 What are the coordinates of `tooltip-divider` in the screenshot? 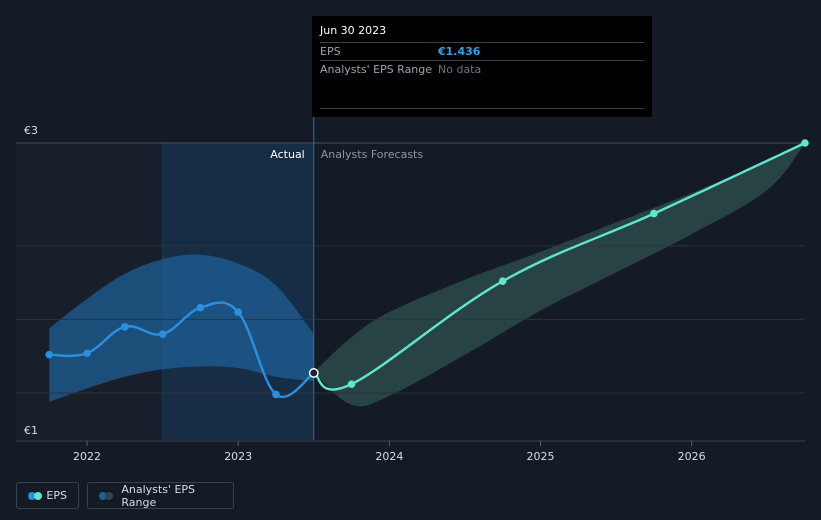 It's located at (482, 108).